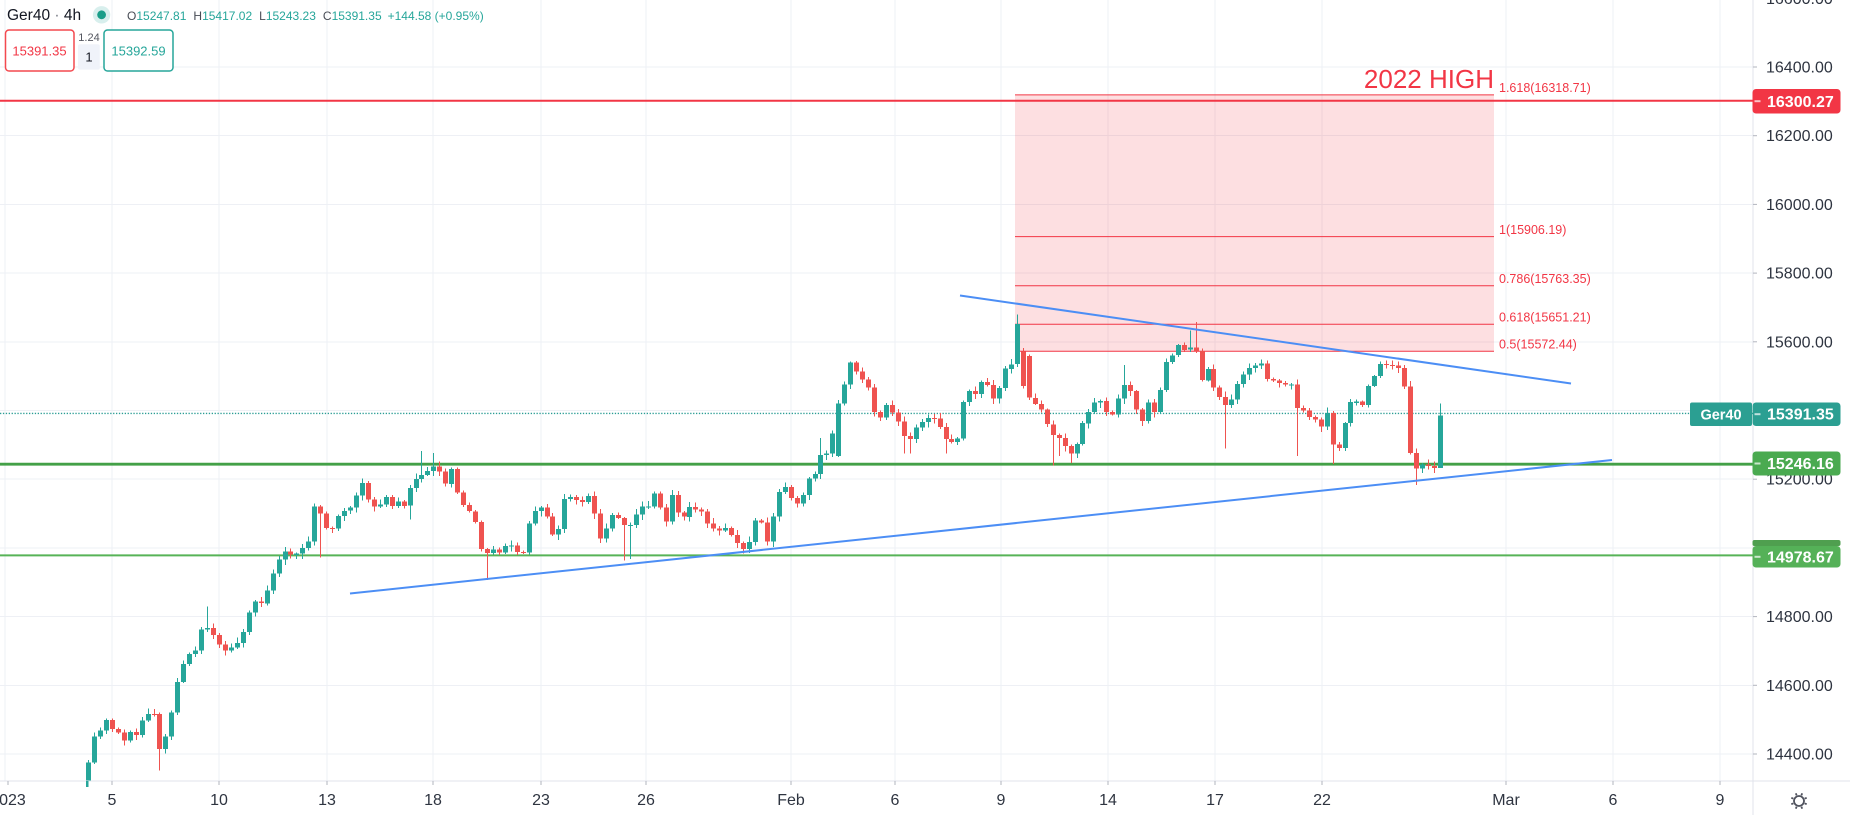 Image resolution: width=1850 pixels, height=820 pixels. What do you see at coordinates (541, 800) in the screenshot?
I see `svg-text: 23` at bounding box center [541, 800].